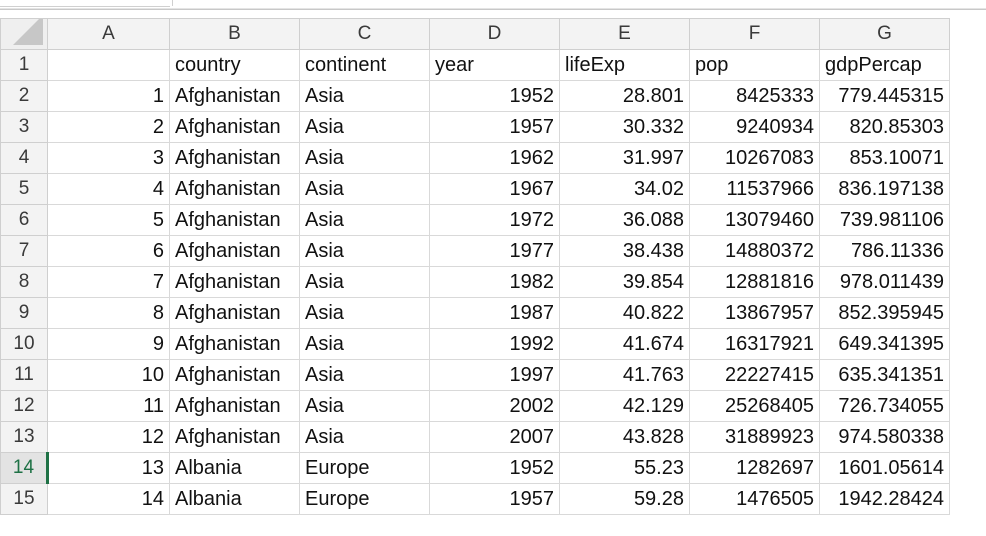  What do you see at coordinates (108, 65) in the screenshot?
I see `cell` at bounding box center [108, 65].